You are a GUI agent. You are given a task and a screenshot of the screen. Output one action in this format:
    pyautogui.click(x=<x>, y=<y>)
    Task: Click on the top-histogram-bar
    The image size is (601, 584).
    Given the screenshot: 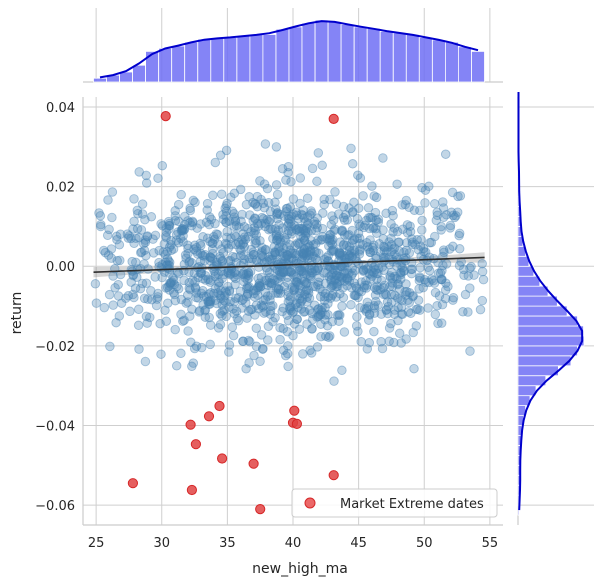 What is the action you would take?
    pyautogui.click(x=295, y=54)
    